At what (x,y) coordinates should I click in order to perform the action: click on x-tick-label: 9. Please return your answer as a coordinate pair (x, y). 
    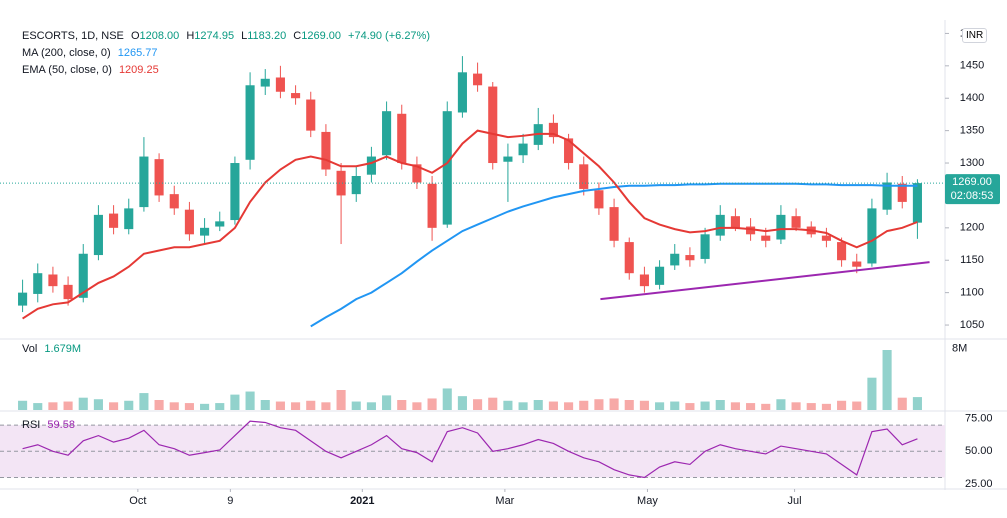
    Looking at the image, I should click on (230, 501).